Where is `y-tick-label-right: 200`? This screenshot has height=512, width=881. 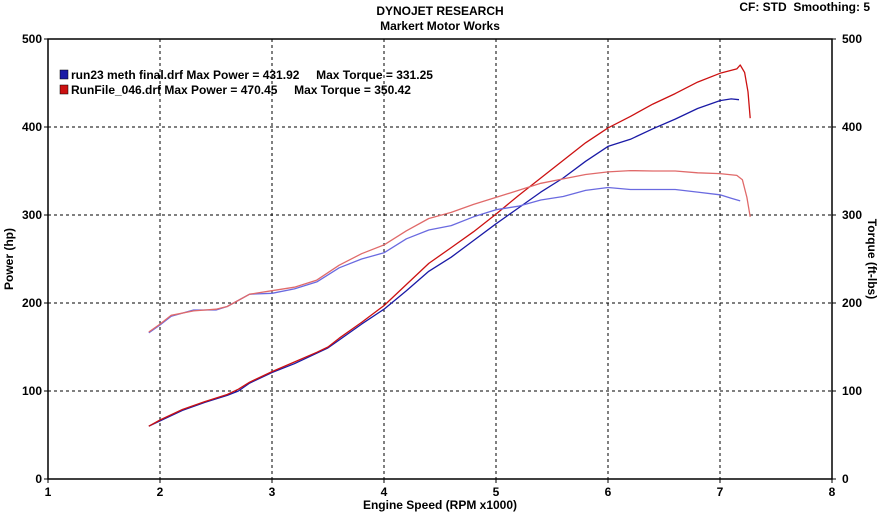 y-tick-label-right: 200 is located at coordinates (852, 303).